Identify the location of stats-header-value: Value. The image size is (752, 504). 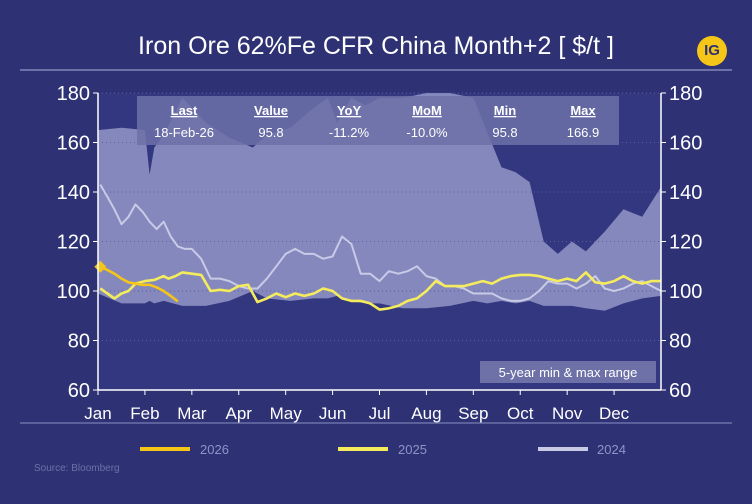
(271, 110).